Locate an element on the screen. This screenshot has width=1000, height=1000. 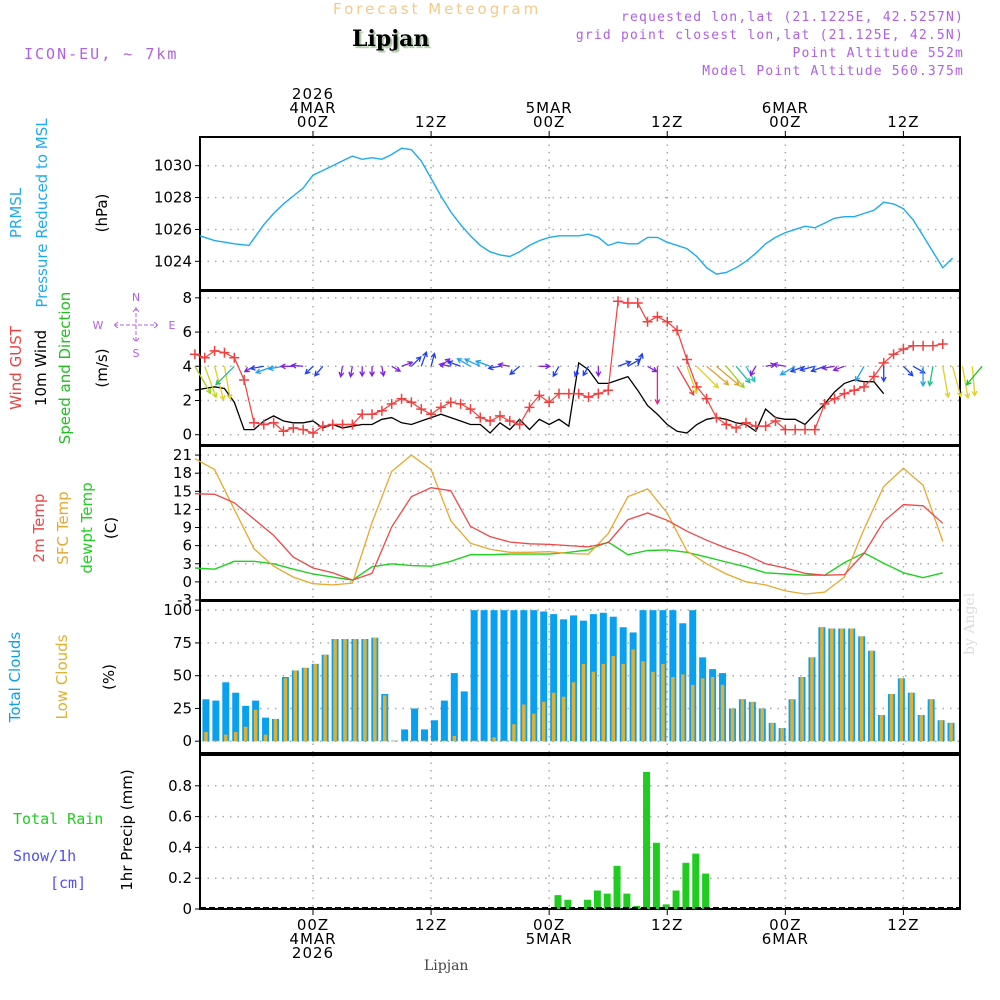
x-tick-label-bottom: 5MAR is located at coordinates (549, 939).